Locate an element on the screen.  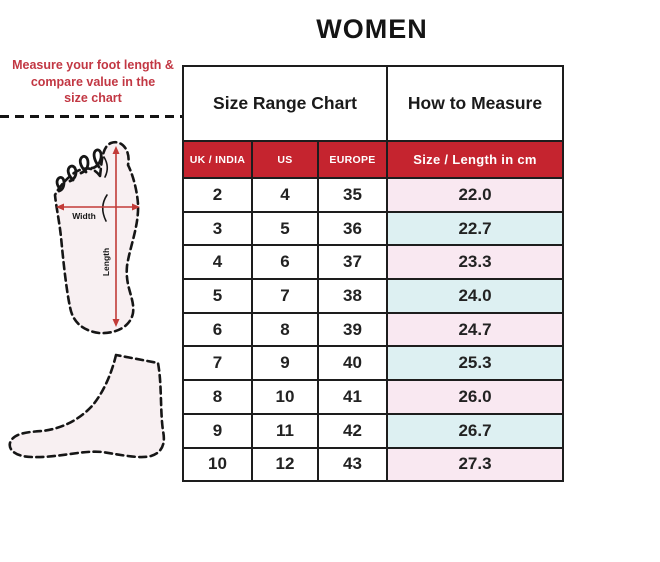
table-row: 6 8 39 24.7 is located at coordinates (373, 329).